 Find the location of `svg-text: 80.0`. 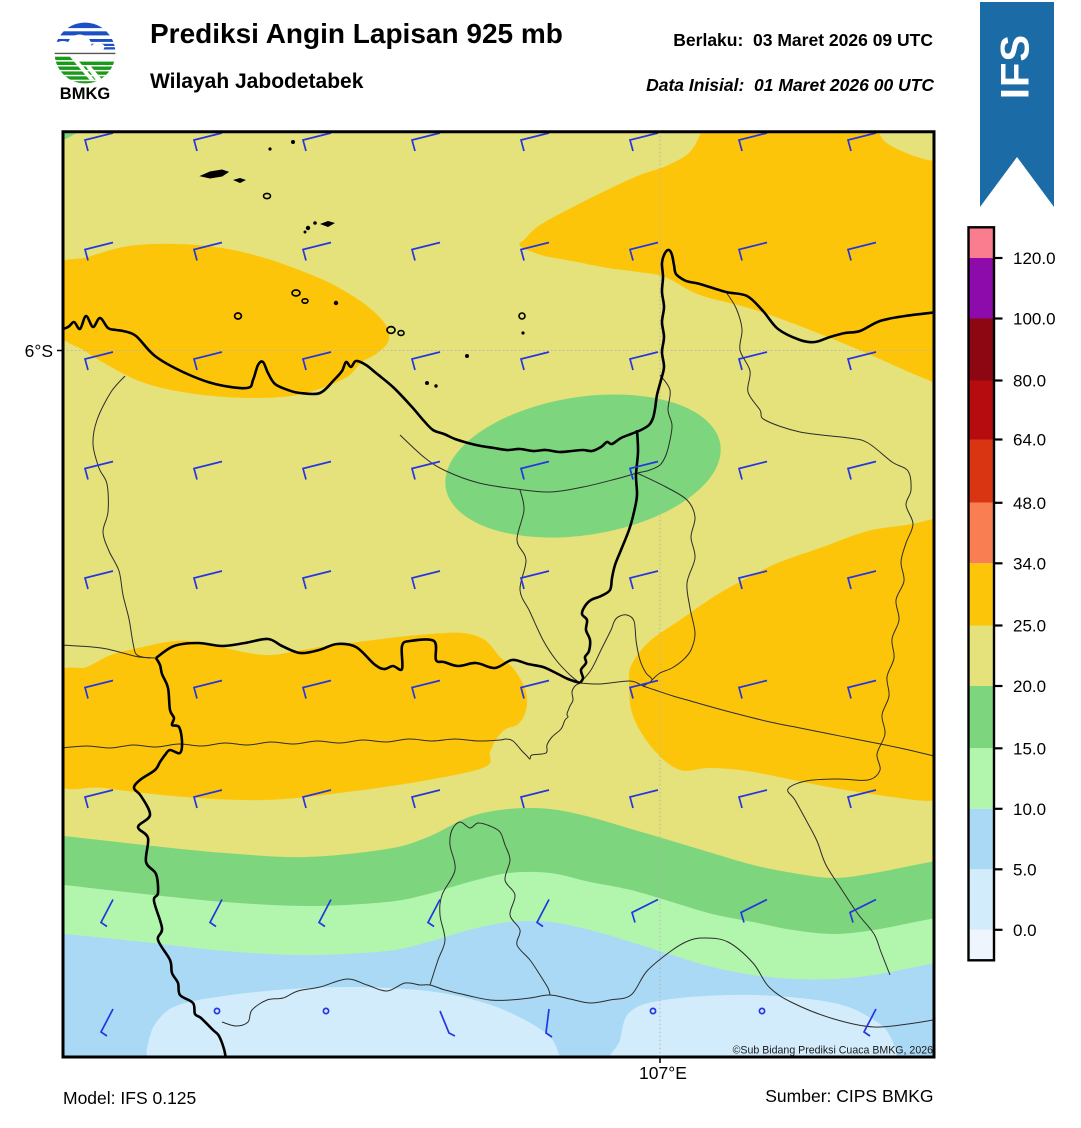

svg-text: 80.0 is located at coordinates (1029, 381).